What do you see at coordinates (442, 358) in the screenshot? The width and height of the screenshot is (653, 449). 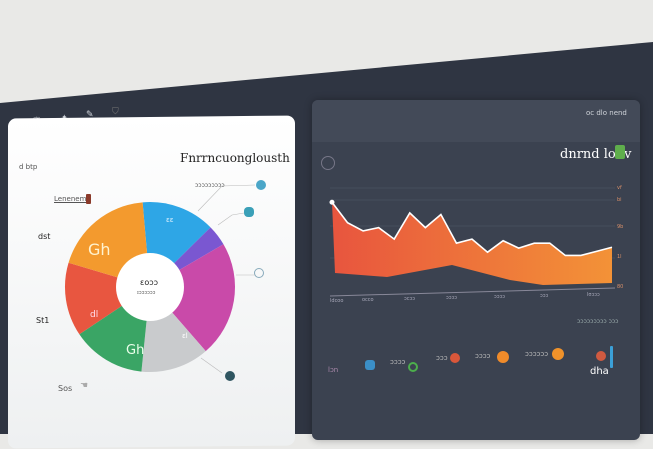 I see `legend-item: ɔɔɔ` at bounding box center [442, 358].